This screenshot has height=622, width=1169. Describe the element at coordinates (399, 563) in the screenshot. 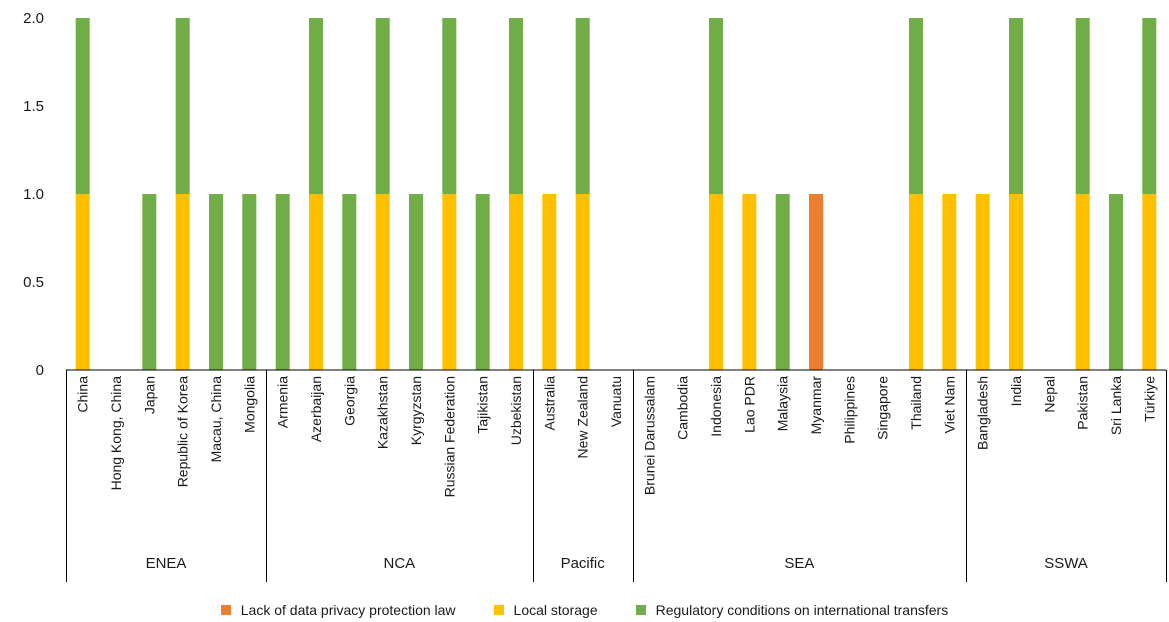

I see `group-label: NCA` at that location.